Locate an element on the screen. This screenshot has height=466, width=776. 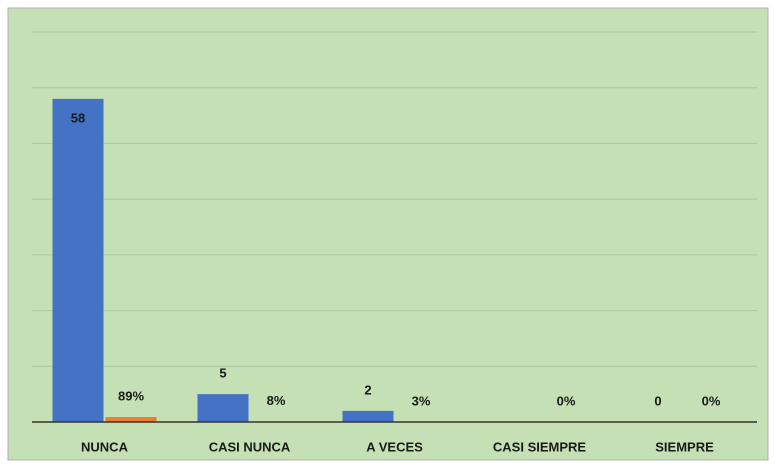
data-label: 8% is located at coordinates (276, 400).